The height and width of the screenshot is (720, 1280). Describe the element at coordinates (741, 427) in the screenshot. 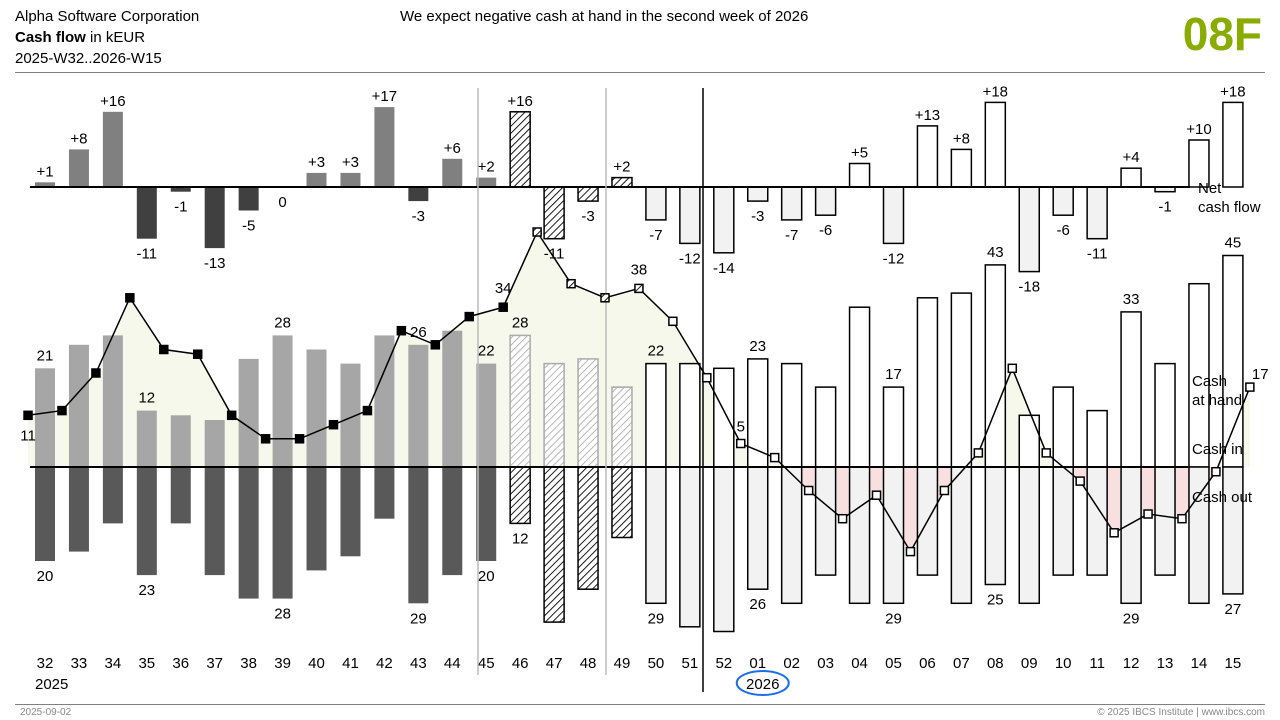

I see `cash-at-hand-label: 5` at that location.